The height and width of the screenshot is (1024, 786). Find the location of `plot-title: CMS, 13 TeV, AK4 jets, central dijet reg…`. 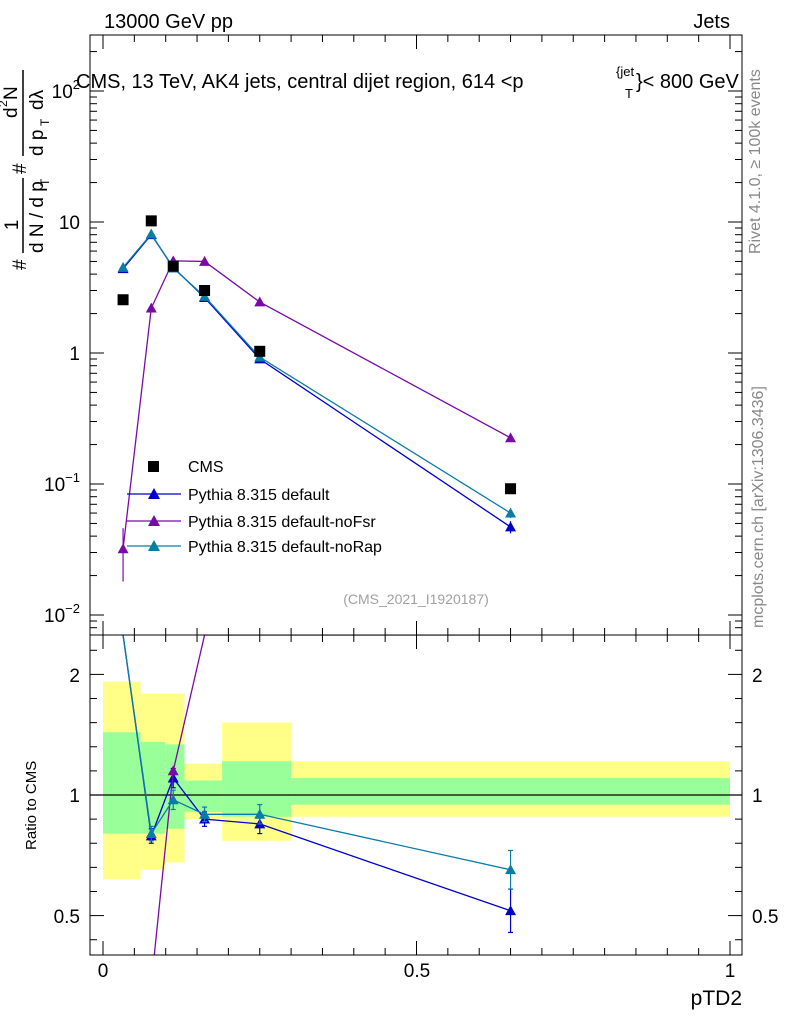

plot-title: CMS, 13 TeV, AK4 jets, central dijet reg… is located at coordinates (408, 82).